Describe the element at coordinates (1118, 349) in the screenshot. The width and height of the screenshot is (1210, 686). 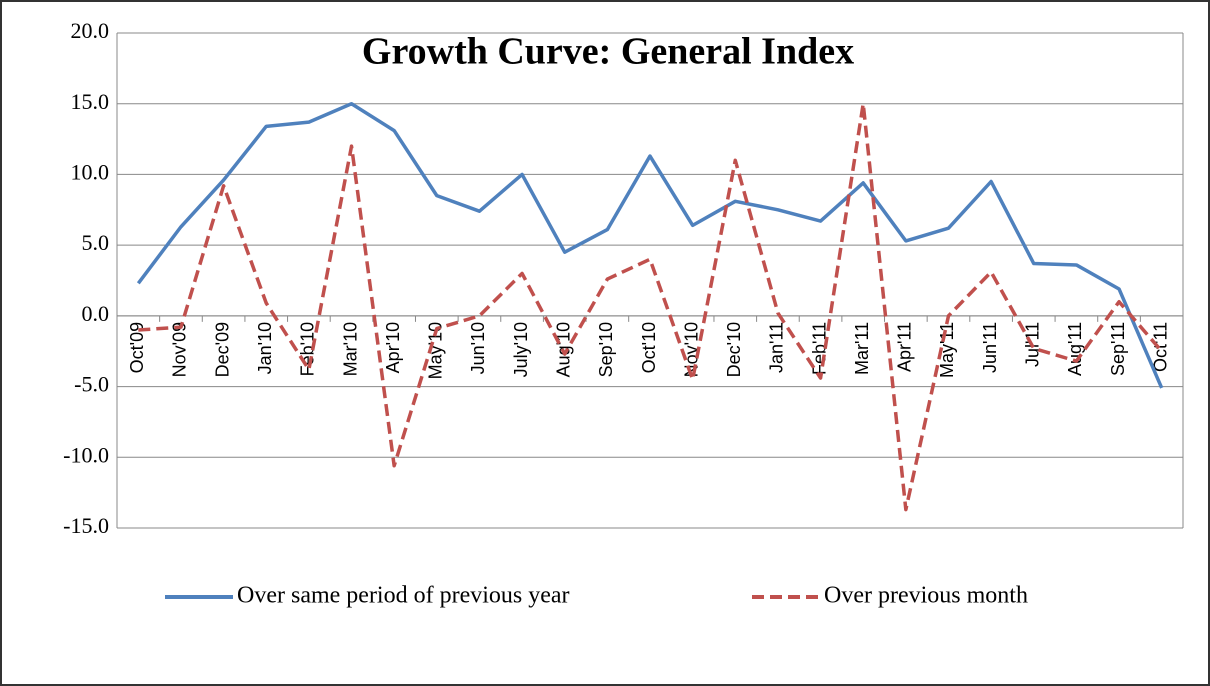
I see `x-tick-label: Sep'11` at that location.